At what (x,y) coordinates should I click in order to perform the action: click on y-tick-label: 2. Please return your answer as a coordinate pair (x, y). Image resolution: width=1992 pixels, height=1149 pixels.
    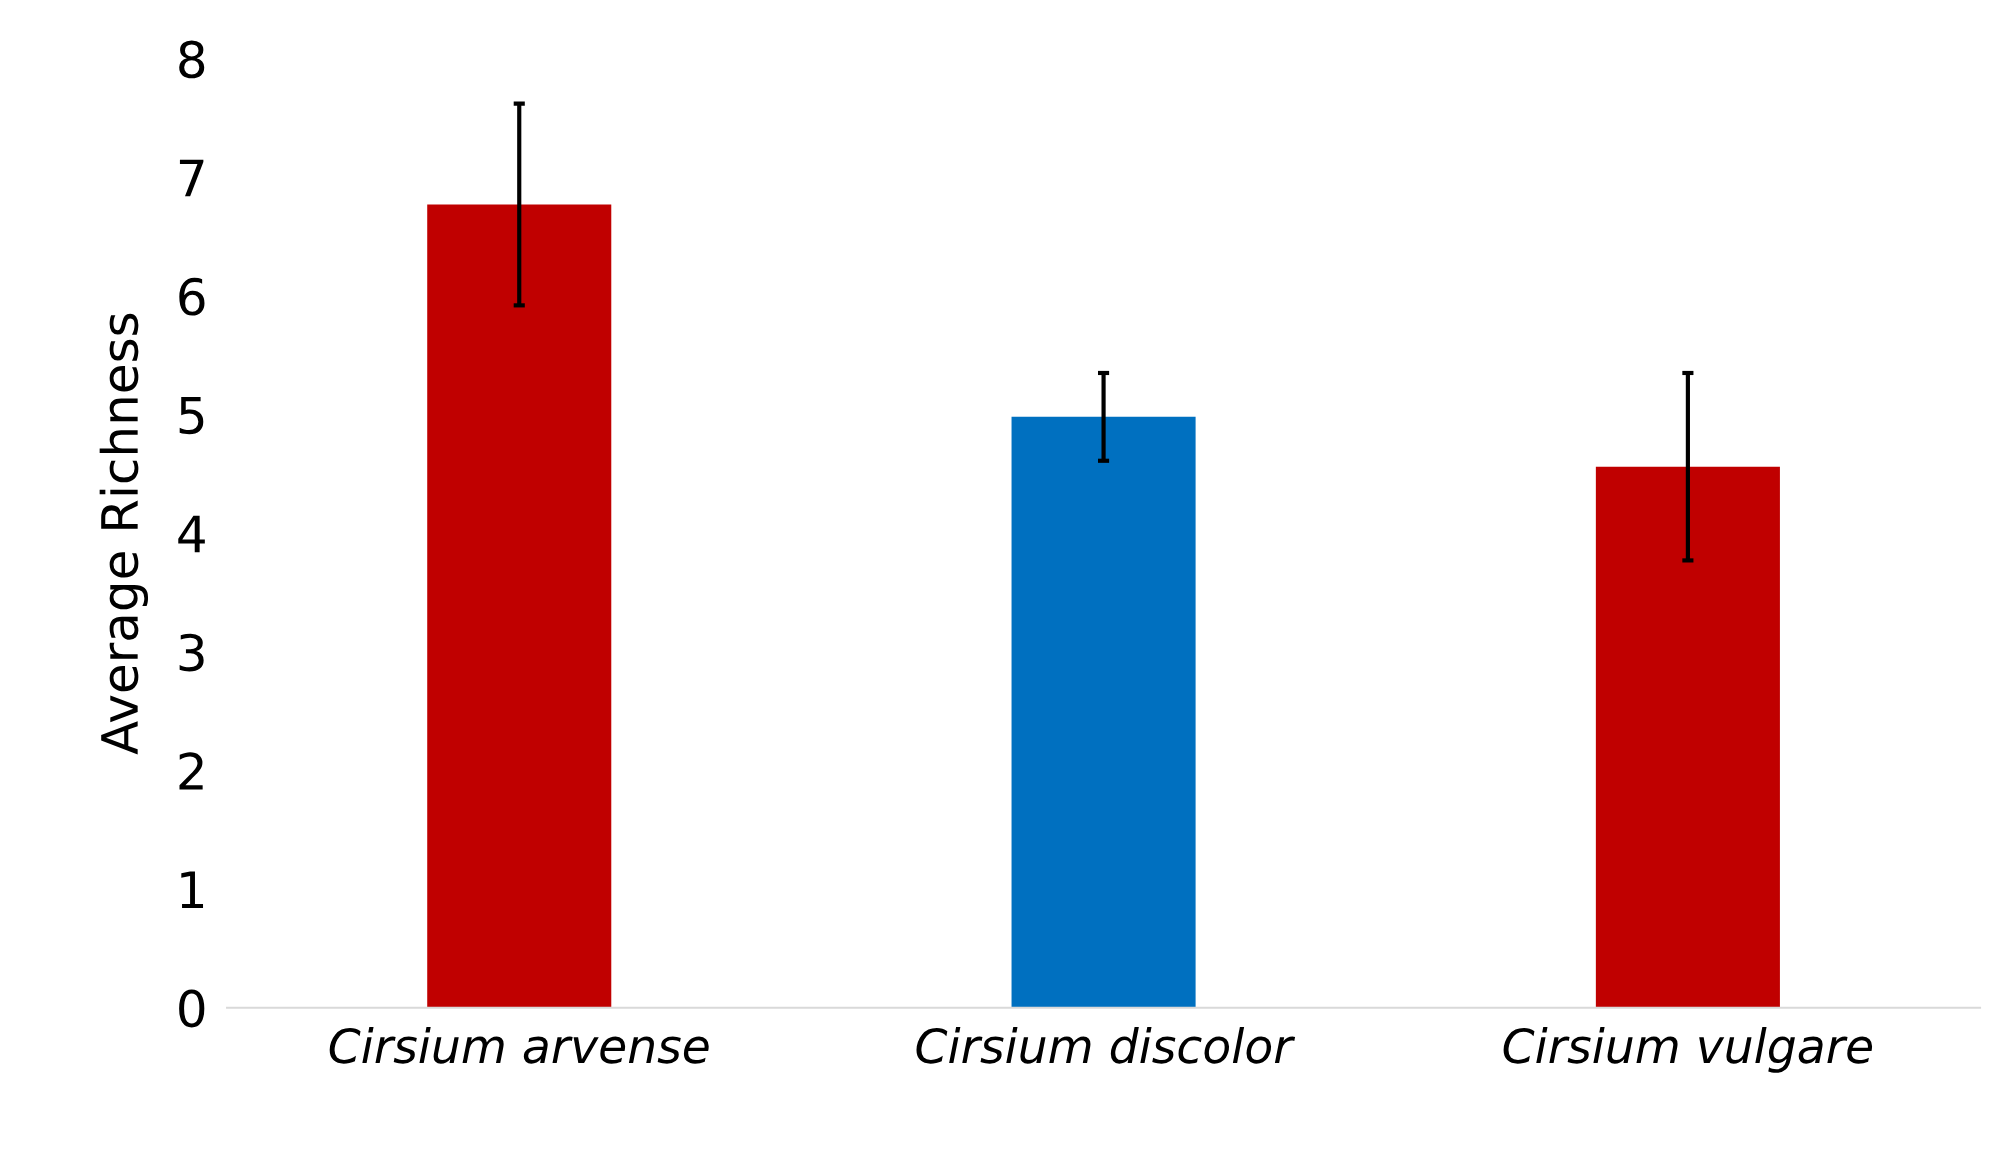
    Looking at the image, I should click on (191, 771).